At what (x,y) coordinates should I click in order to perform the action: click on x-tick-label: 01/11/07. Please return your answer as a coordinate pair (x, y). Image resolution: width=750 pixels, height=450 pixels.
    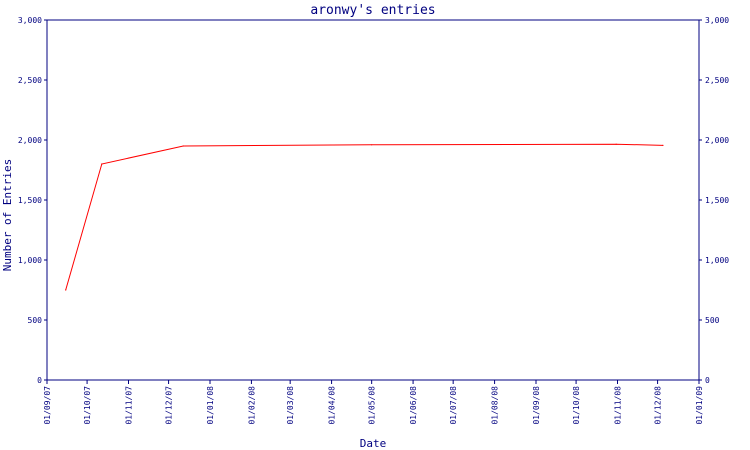
    Looking at the image, I should click on (129, 405).